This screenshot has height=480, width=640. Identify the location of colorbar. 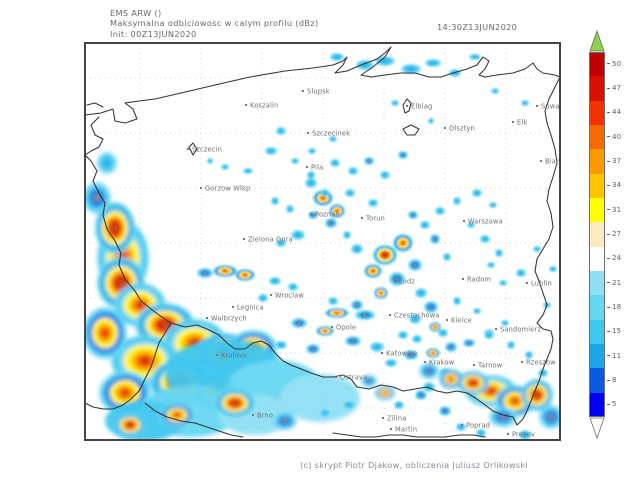
(597, 234).